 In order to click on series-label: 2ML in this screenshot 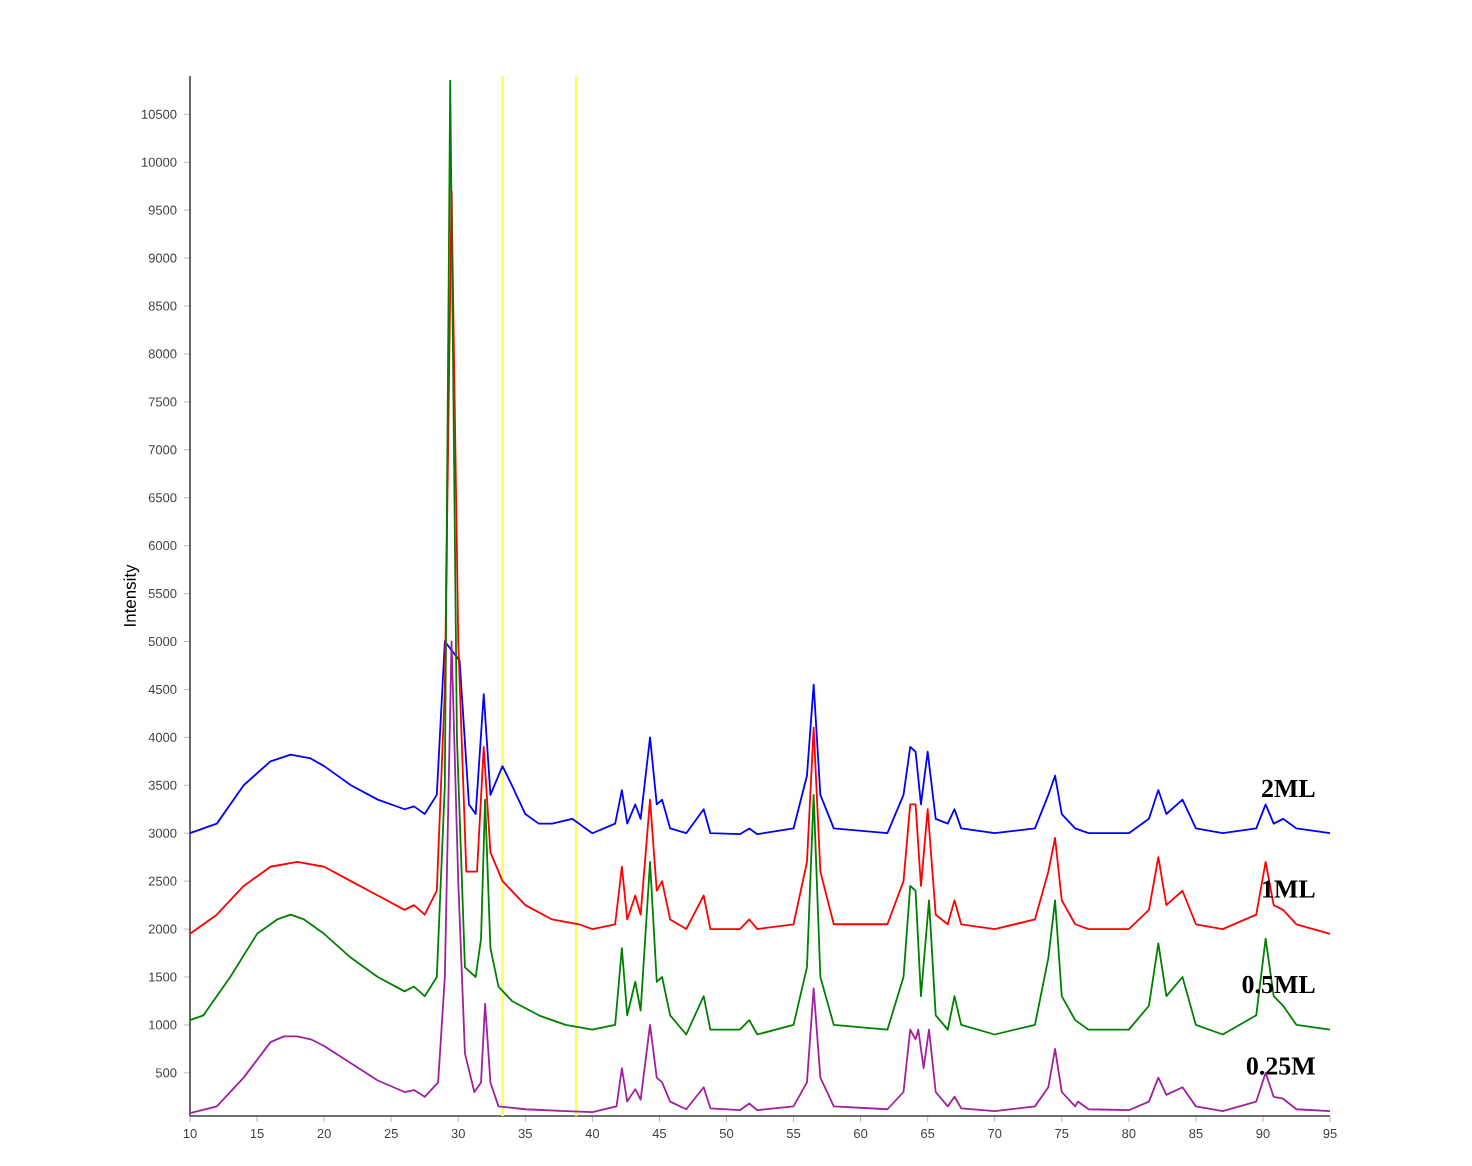, I will do `click(1288, 788)`.